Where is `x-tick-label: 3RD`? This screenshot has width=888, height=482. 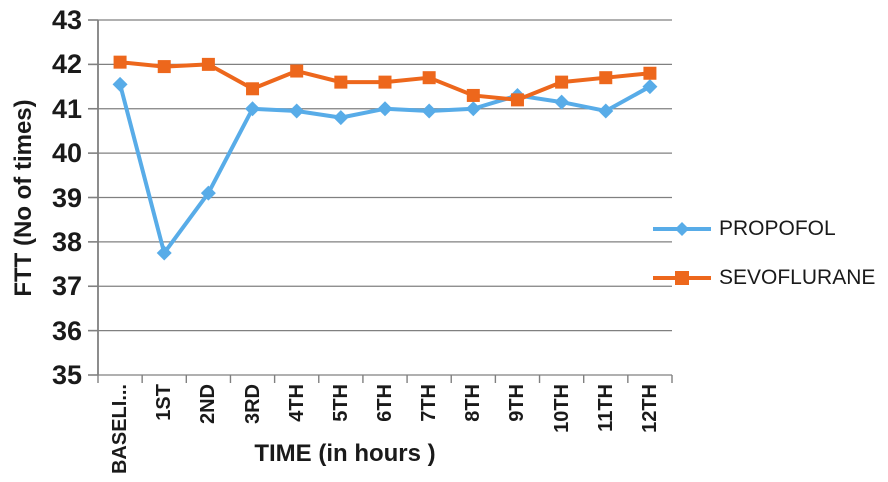
x-tick-label: 3RD is located at coordinates (252, 404).